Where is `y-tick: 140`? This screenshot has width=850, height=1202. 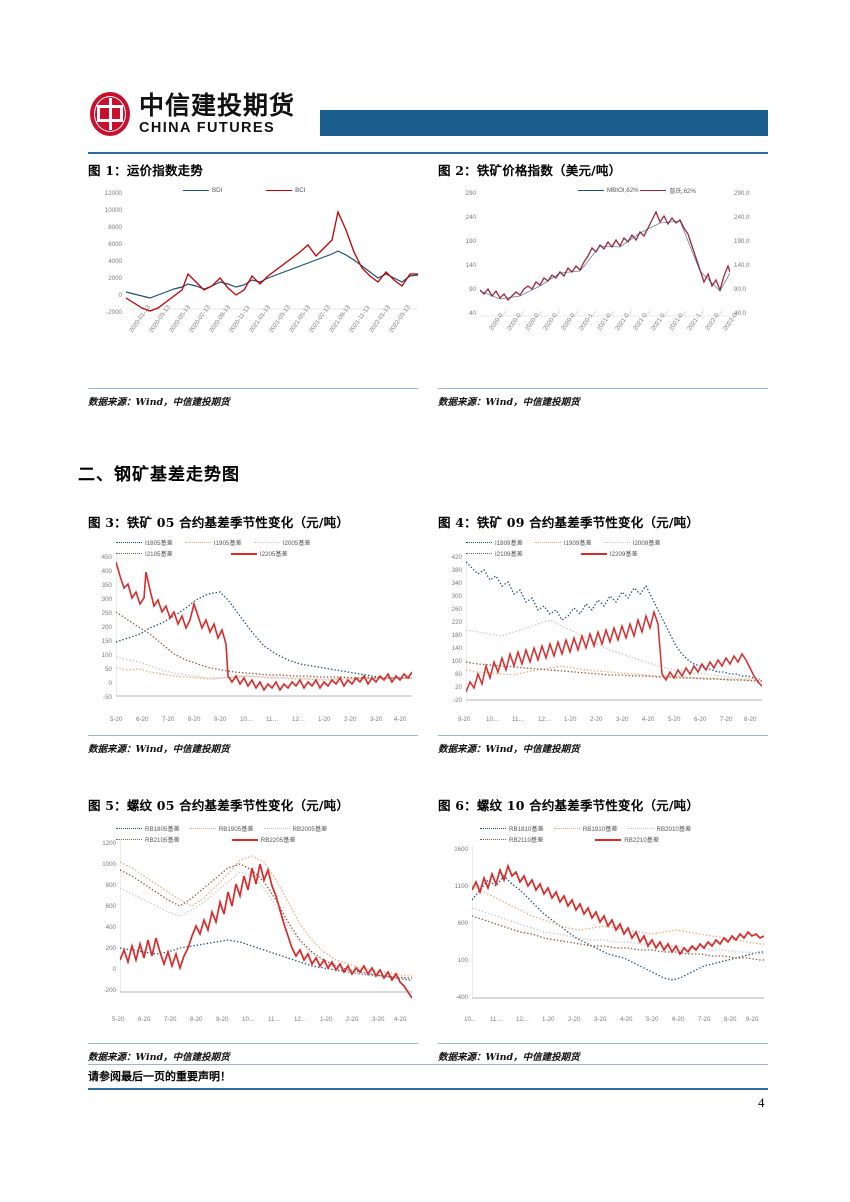
y-tick: 140 is located at coordinates (470, 265).